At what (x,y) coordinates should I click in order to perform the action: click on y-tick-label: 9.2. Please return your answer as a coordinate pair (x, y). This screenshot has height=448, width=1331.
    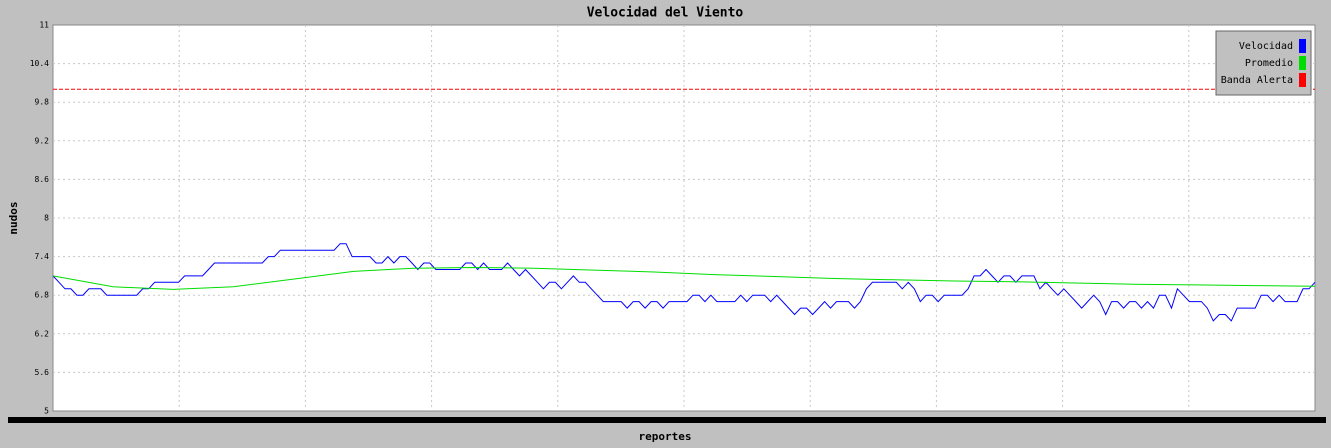
    Looking at the image, I should click on (42, 140).